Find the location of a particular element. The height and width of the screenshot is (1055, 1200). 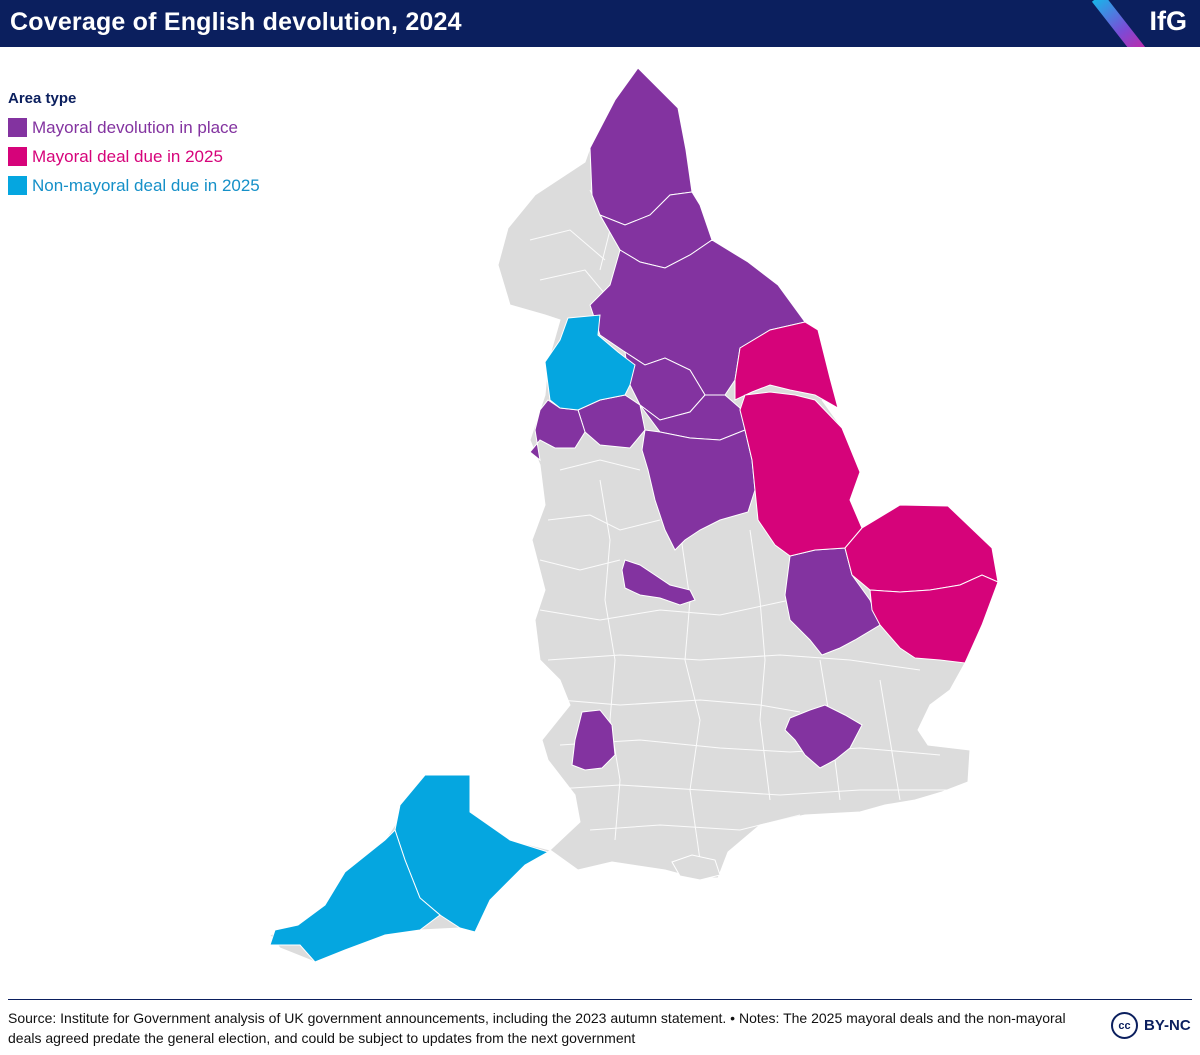

ifg-logo: IfG is located at coordinates (1168, 21).